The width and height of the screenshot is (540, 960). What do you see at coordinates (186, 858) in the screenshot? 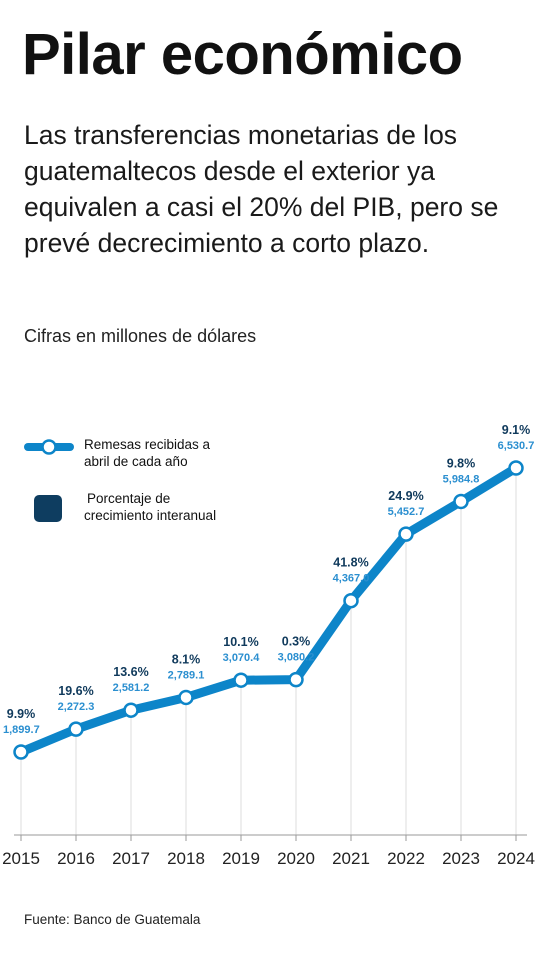
I see `x-tick-label: 2018` at bounding box center [186, 858].